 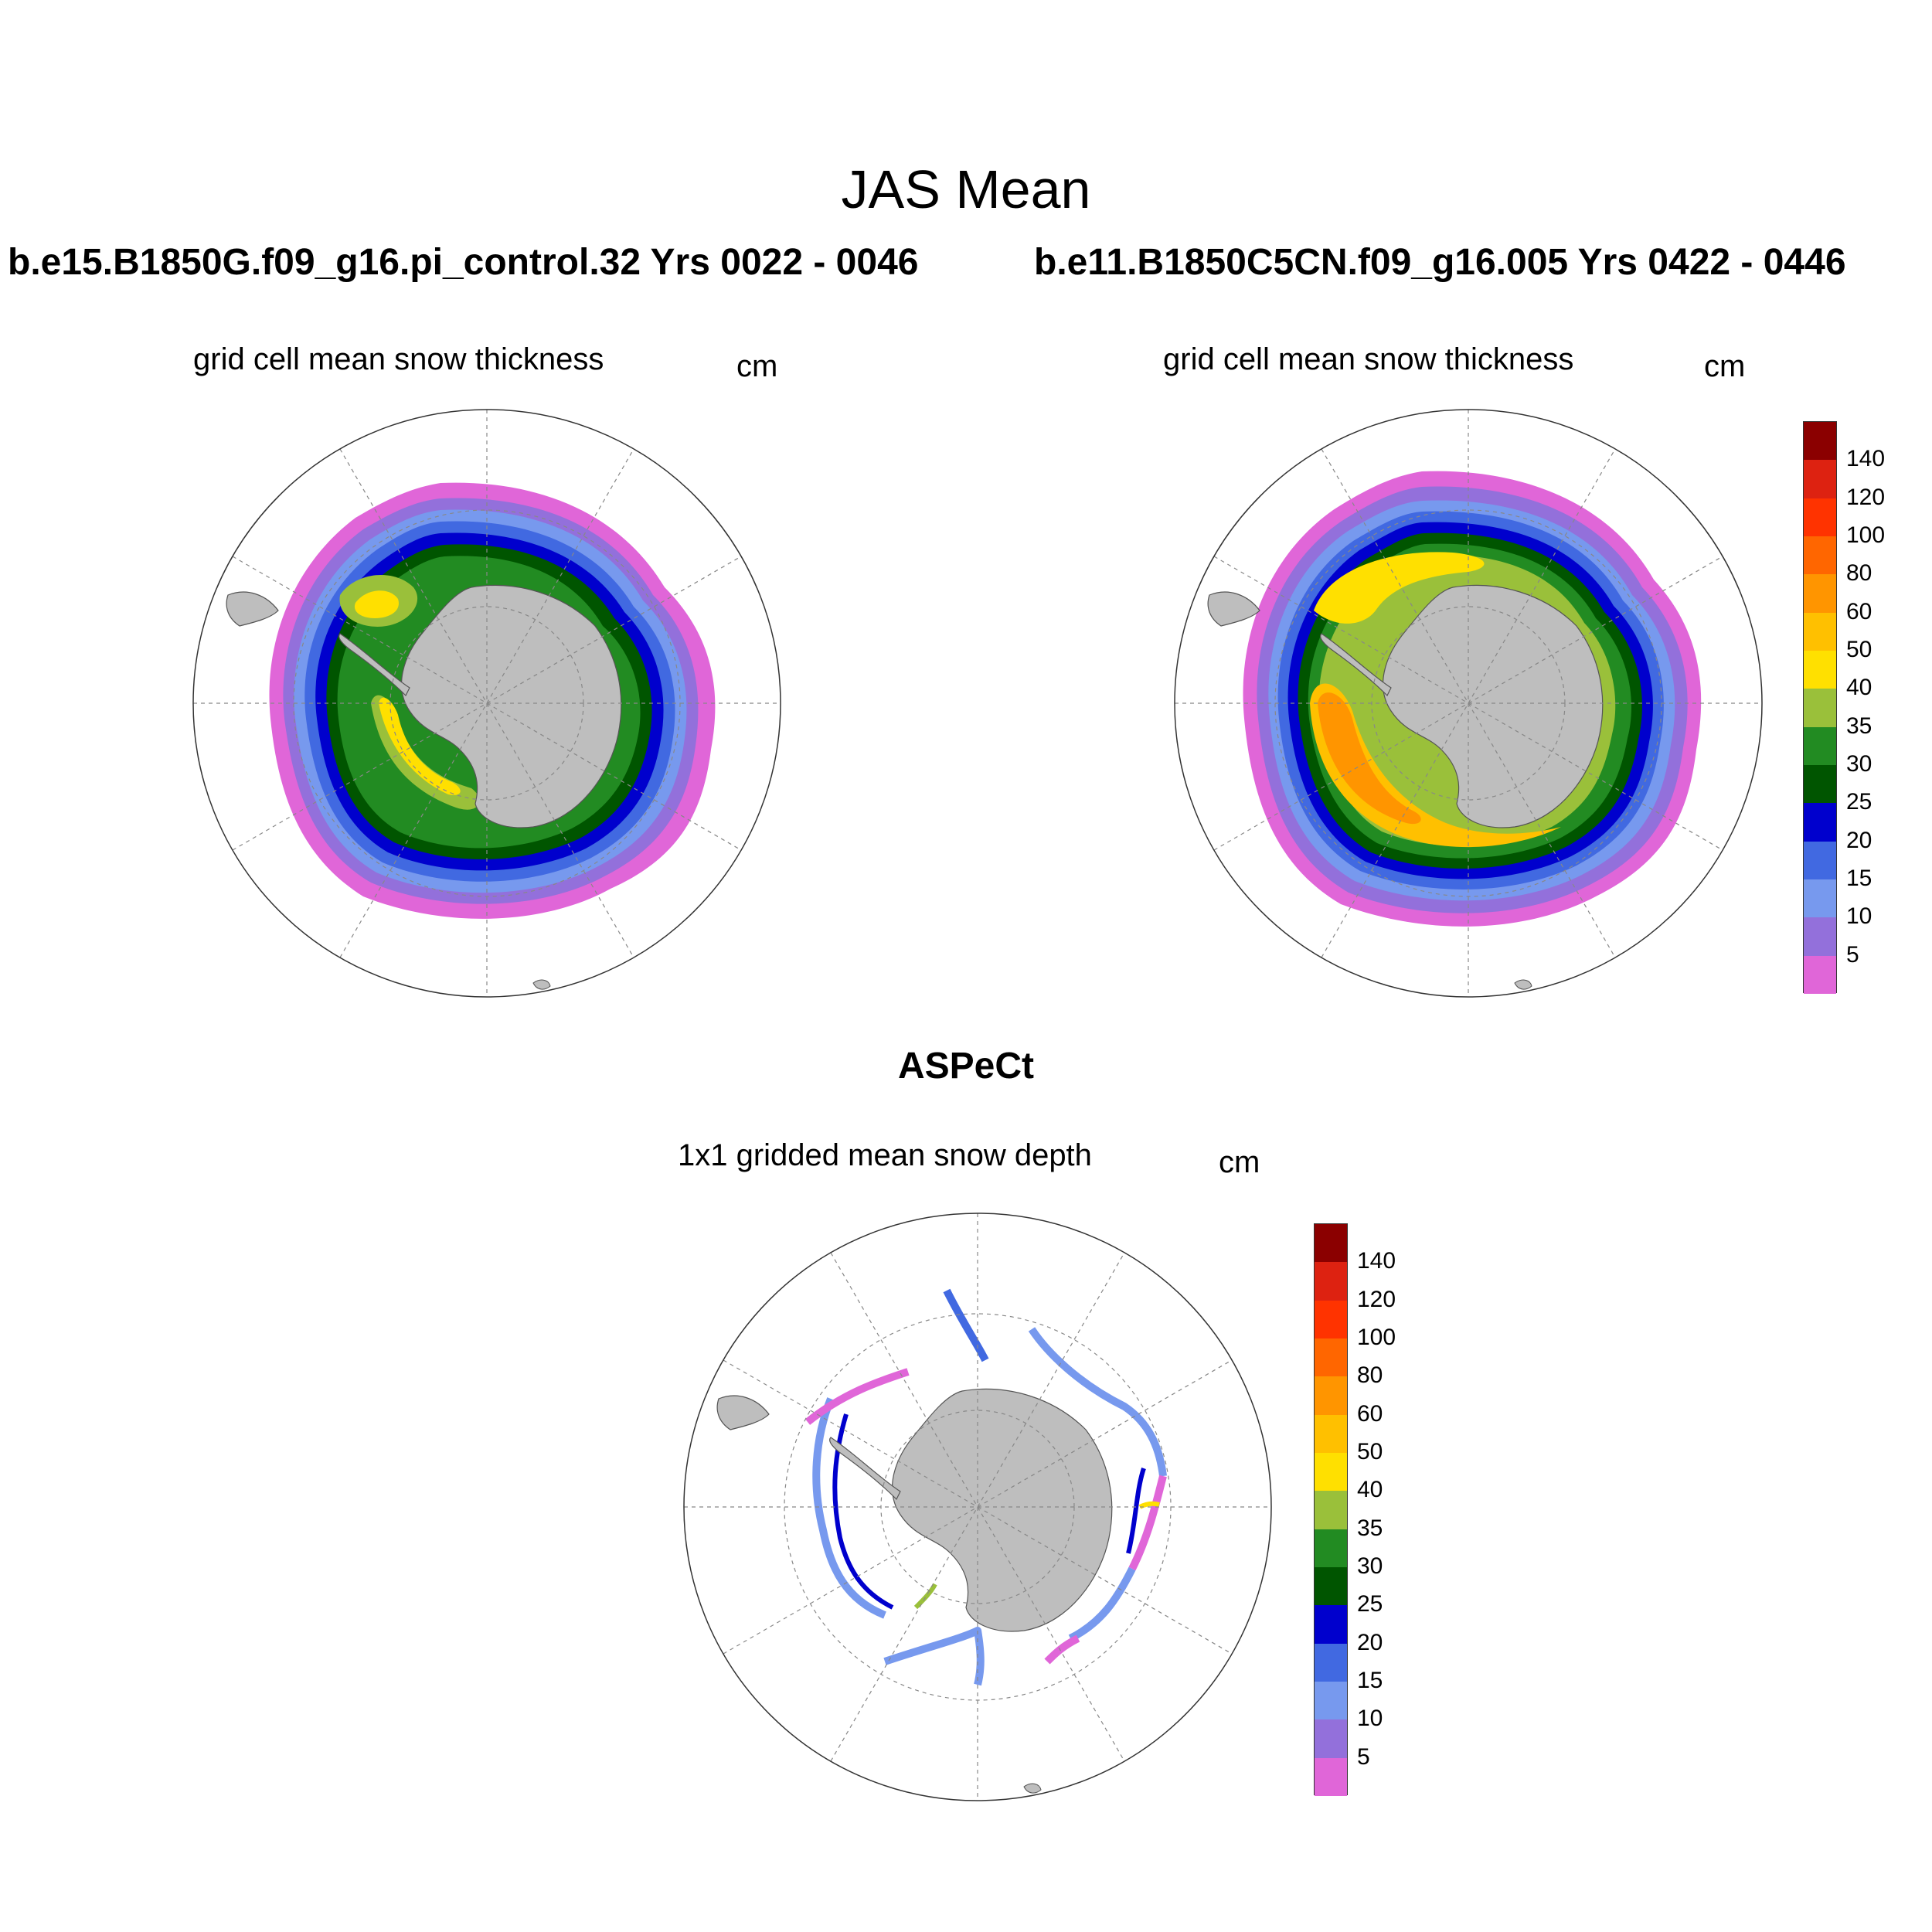 I want to click on colorbar-top: 5 10 15 20 25 30 35 40 50 60 80 100 120 140, so click(x=1868, y=708).